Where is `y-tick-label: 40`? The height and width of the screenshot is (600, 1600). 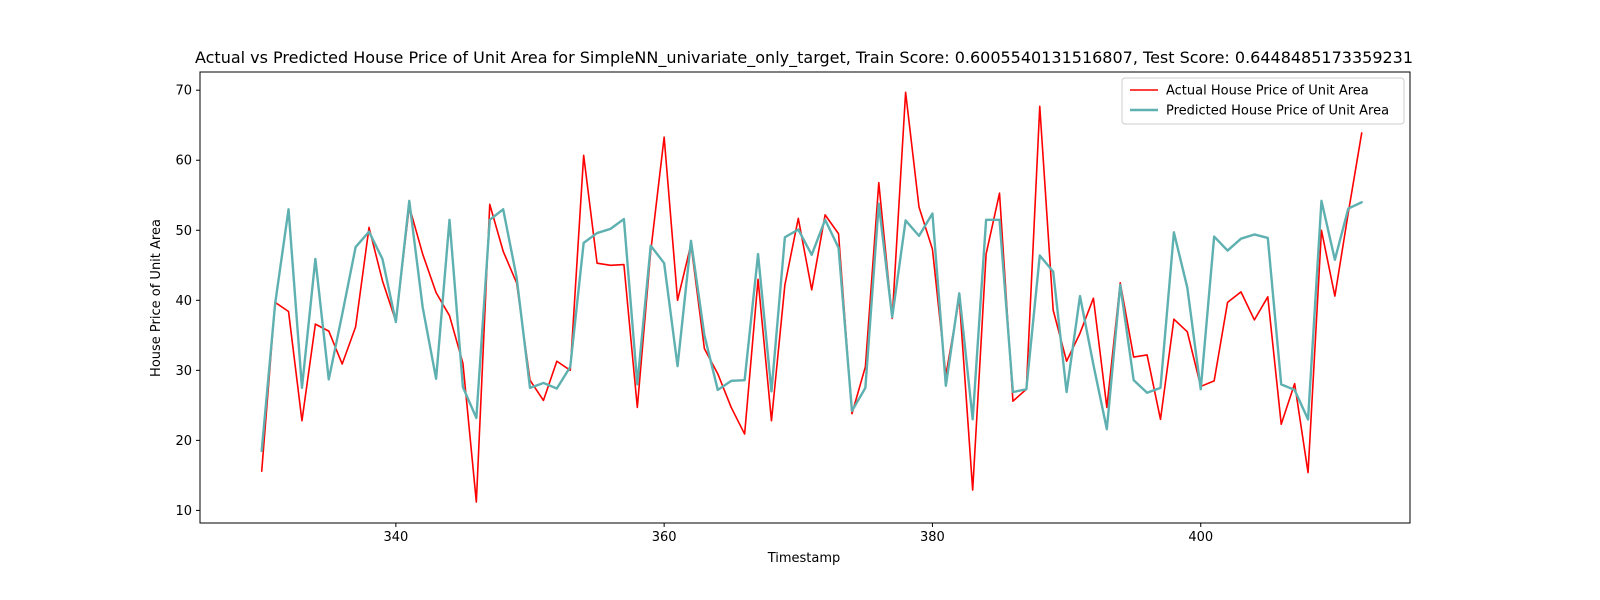
y-tick-label: 40 is located at coordinates (183, 301).